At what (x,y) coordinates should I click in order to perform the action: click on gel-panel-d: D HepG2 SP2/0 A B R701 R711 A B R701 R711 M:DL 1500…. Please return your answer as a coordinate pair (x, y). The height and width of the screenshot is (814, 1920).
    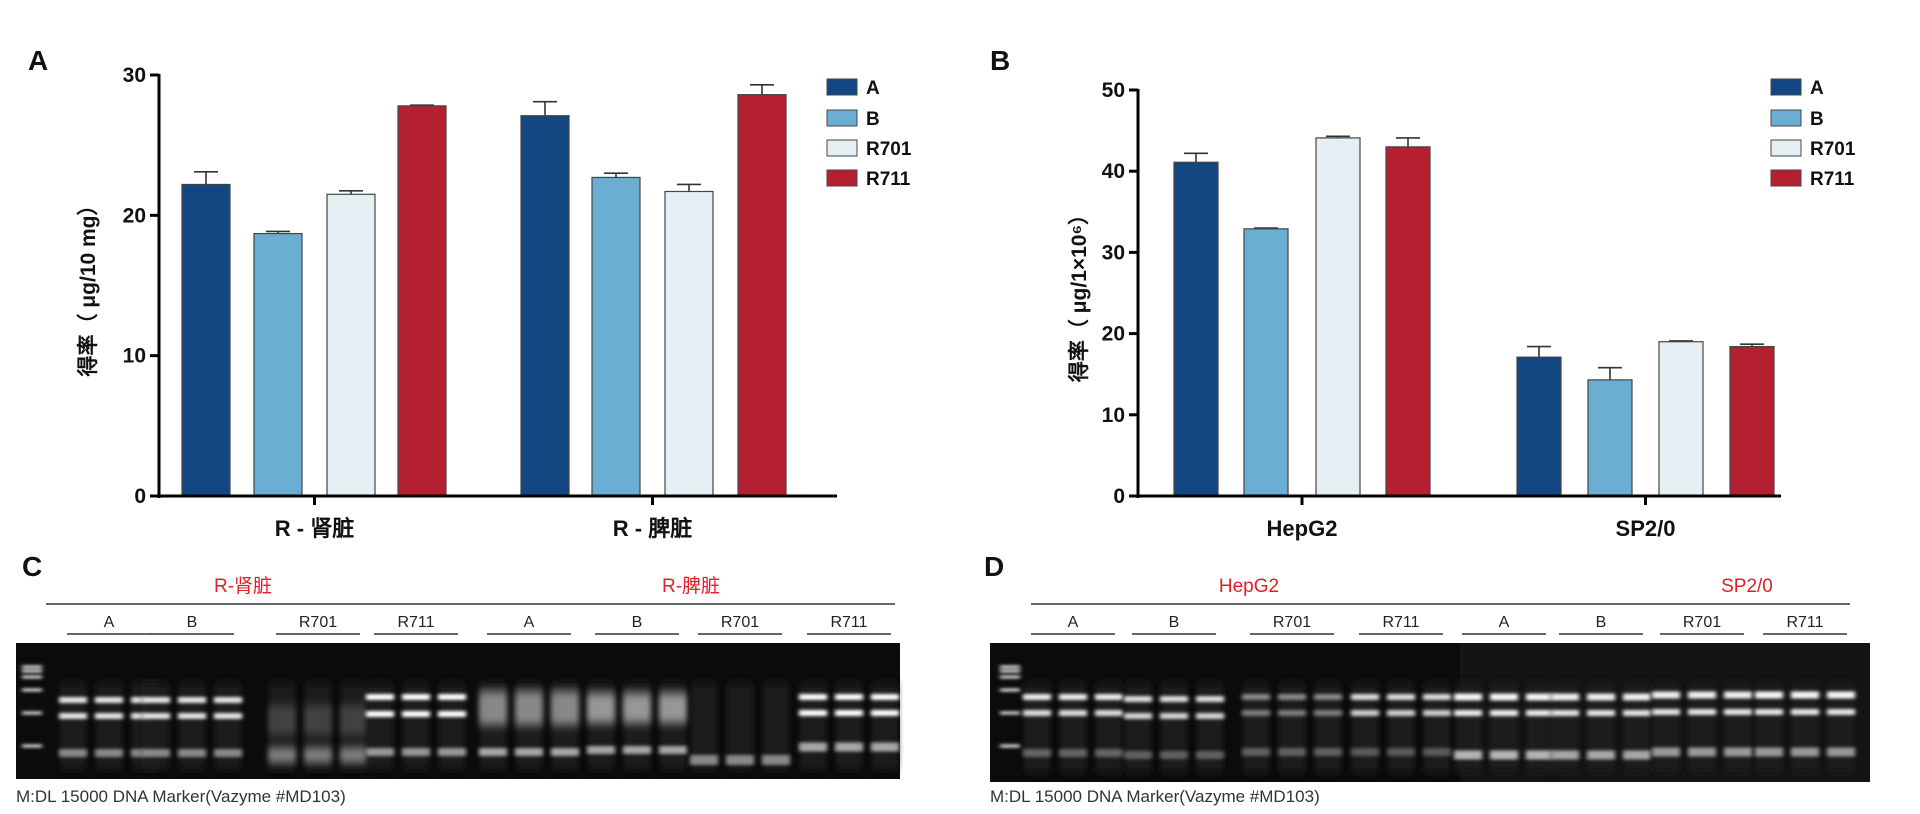
    Looking at the image, I should click on (1427, 678).